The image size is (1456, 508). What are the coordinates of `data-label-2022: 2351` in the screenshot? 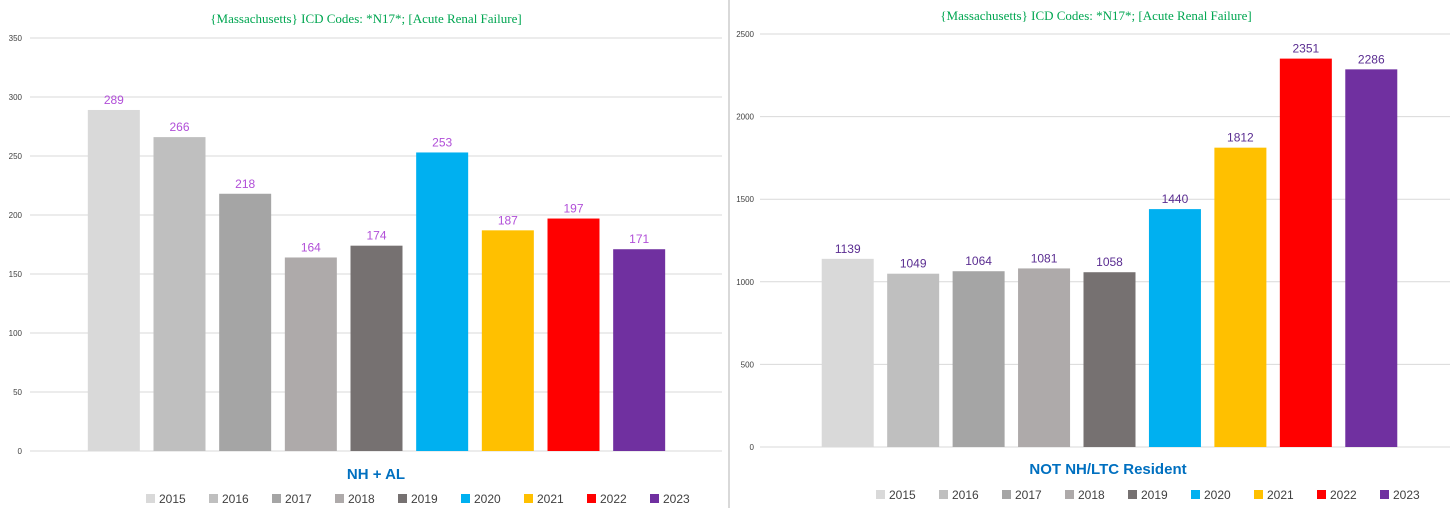 It's located at (1305, 49).